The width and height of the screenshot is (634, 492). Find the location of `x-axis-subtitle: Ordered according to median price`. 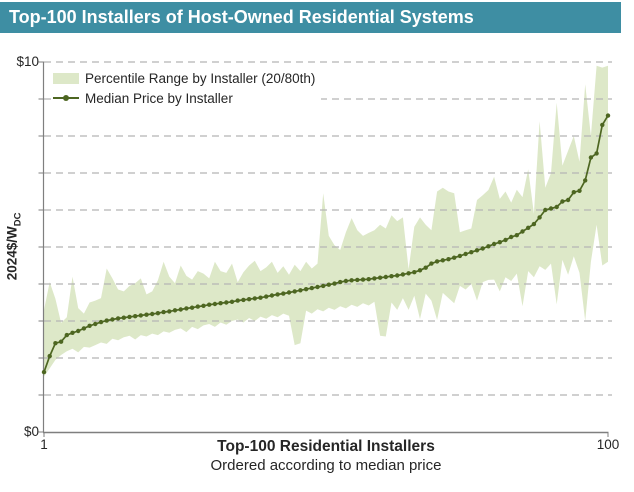

x-axis-subtitle: Ordered according to median price is located at coordinates (326, 465).